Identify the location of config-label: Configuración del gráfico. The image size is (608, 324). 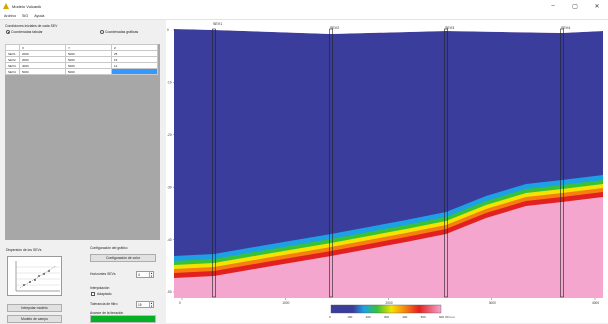
(109, 248).